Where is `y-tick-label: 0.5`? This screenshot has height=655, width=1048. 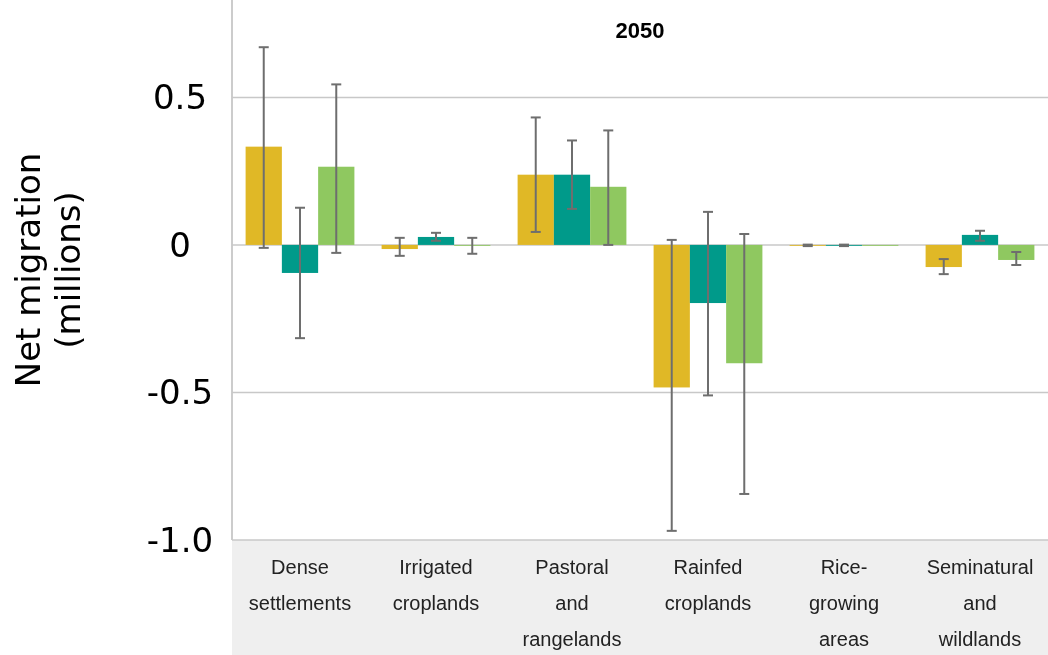
y-tick-label: 0.5 is located at coordinates (180, 97).